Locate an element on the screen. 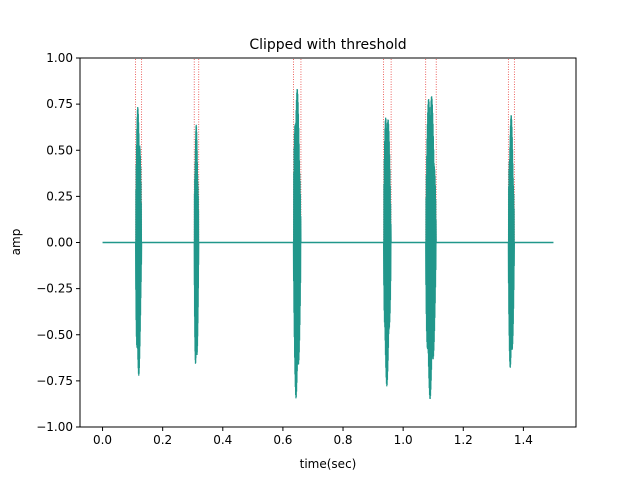 The width and height of the screenshot is (640, 484). x-tick-label: 1.4 is located at coordinates (523, 440).